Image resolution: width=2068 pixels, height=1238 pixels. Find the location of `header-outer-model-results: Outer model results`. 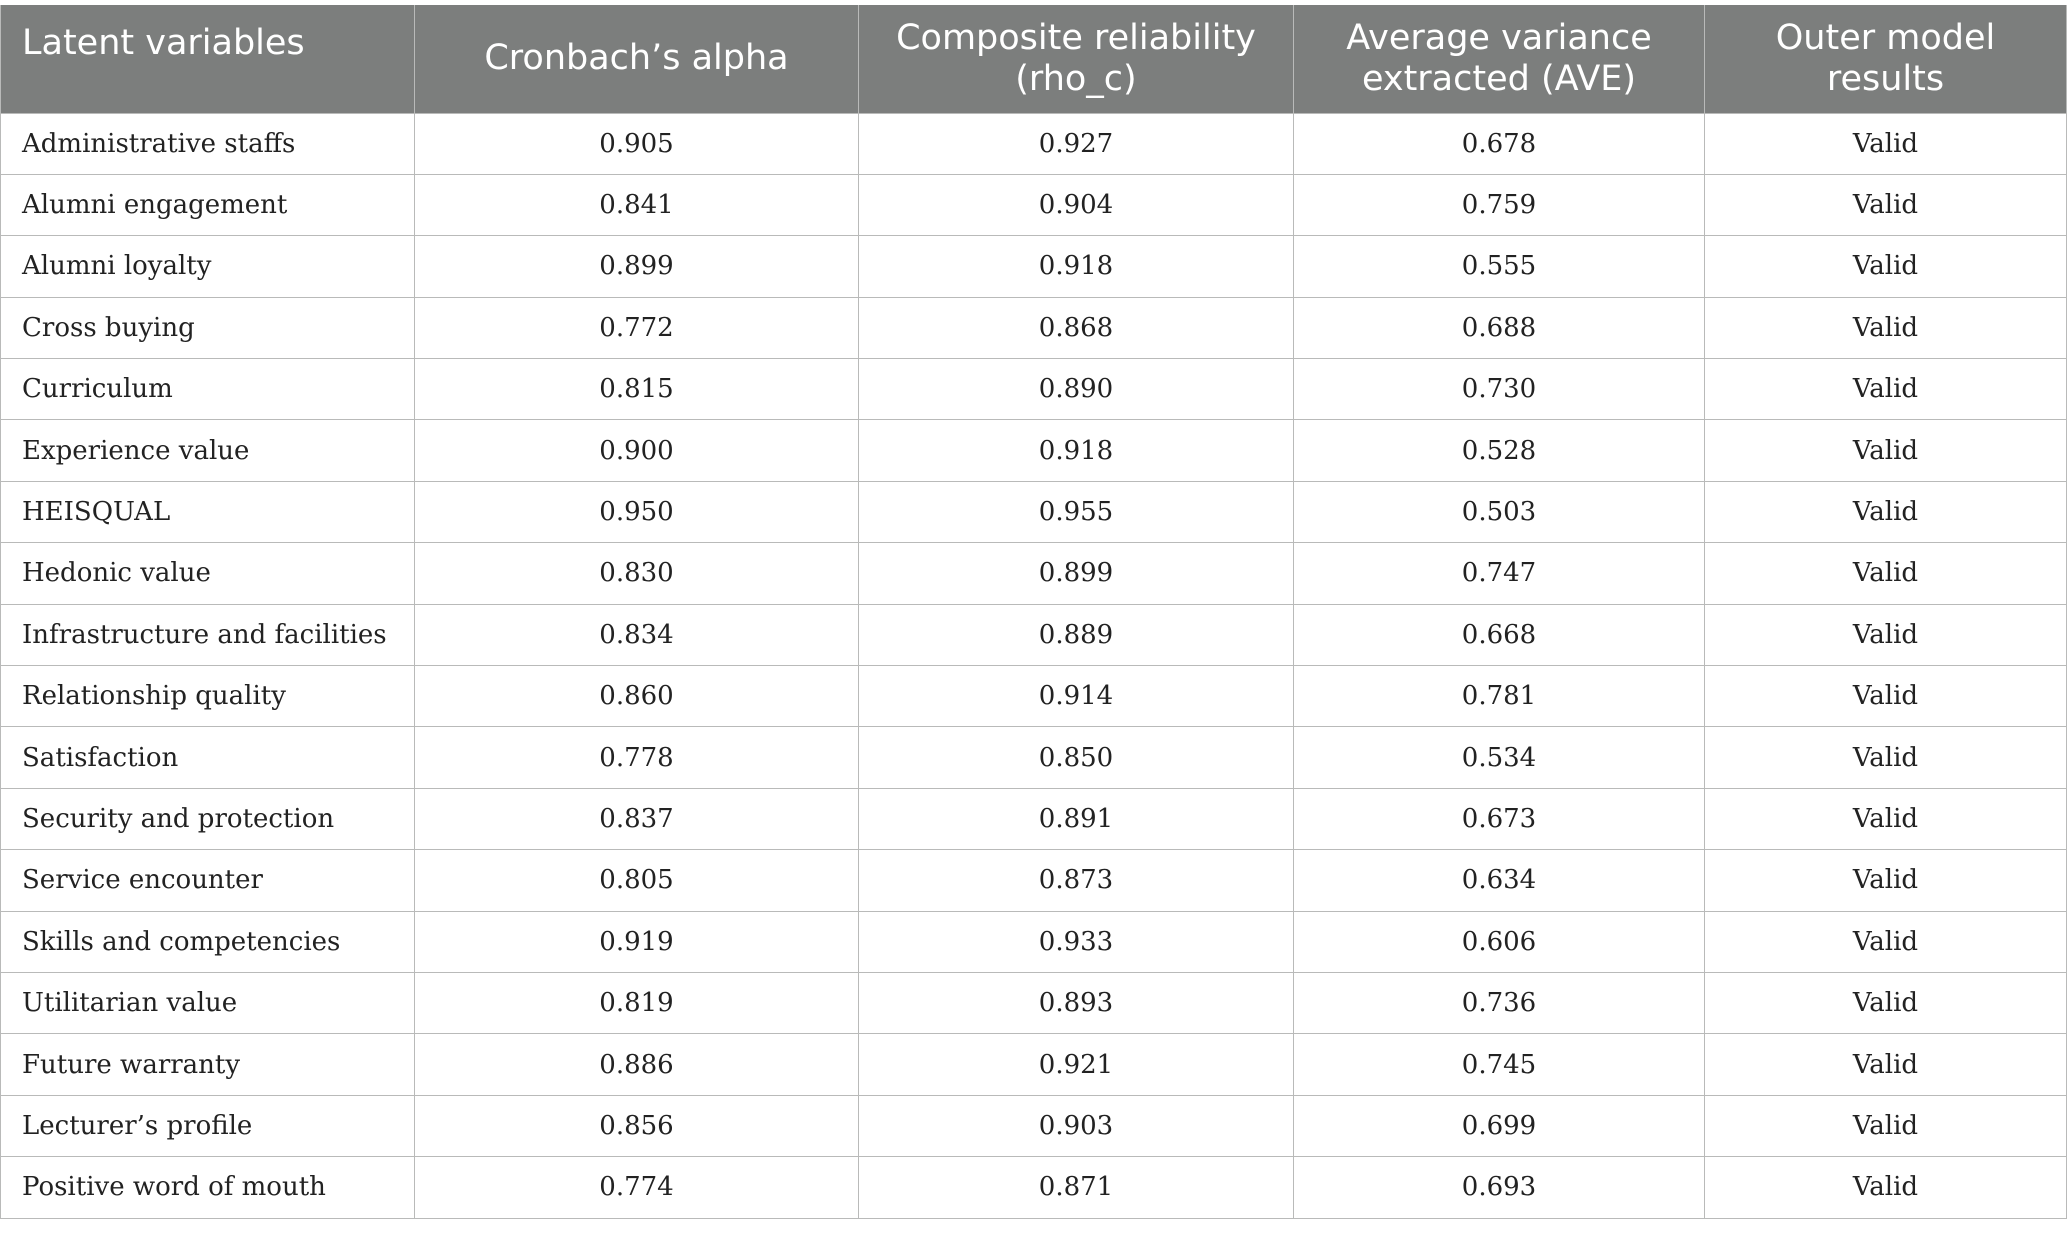

header-outer-model-results: Outer model results is located at coordinates (1885, 59).